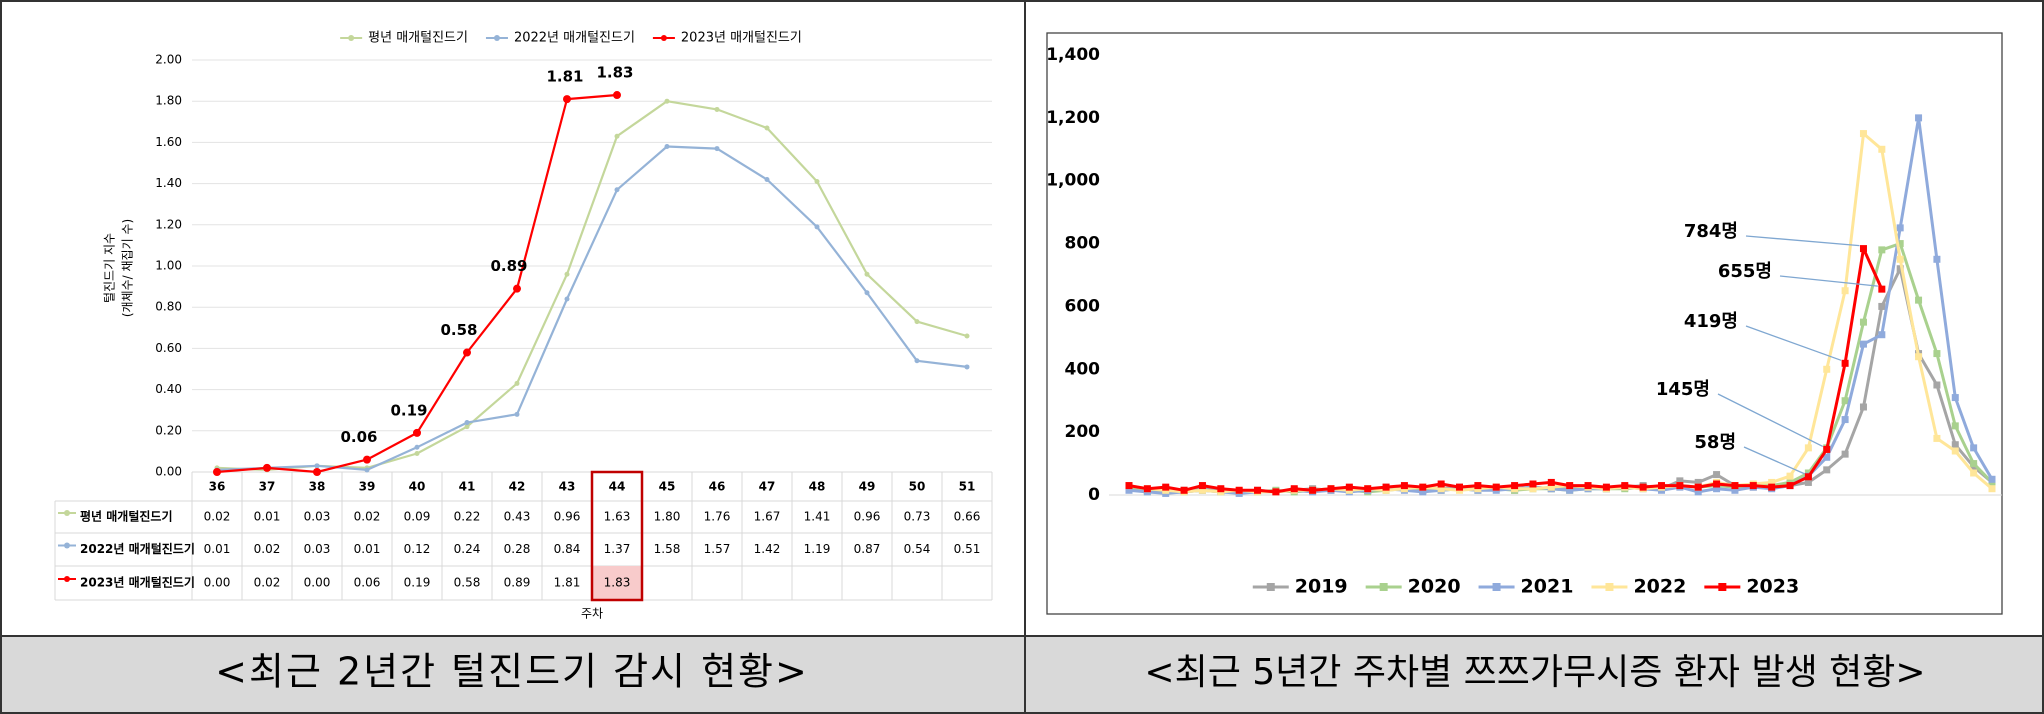 This screenshot has height=714, width=2044. What do you see at coordinates (168, 60) in the screenshot?
I see `y-tick-label: 2.00` at bounding box center [168, 60].